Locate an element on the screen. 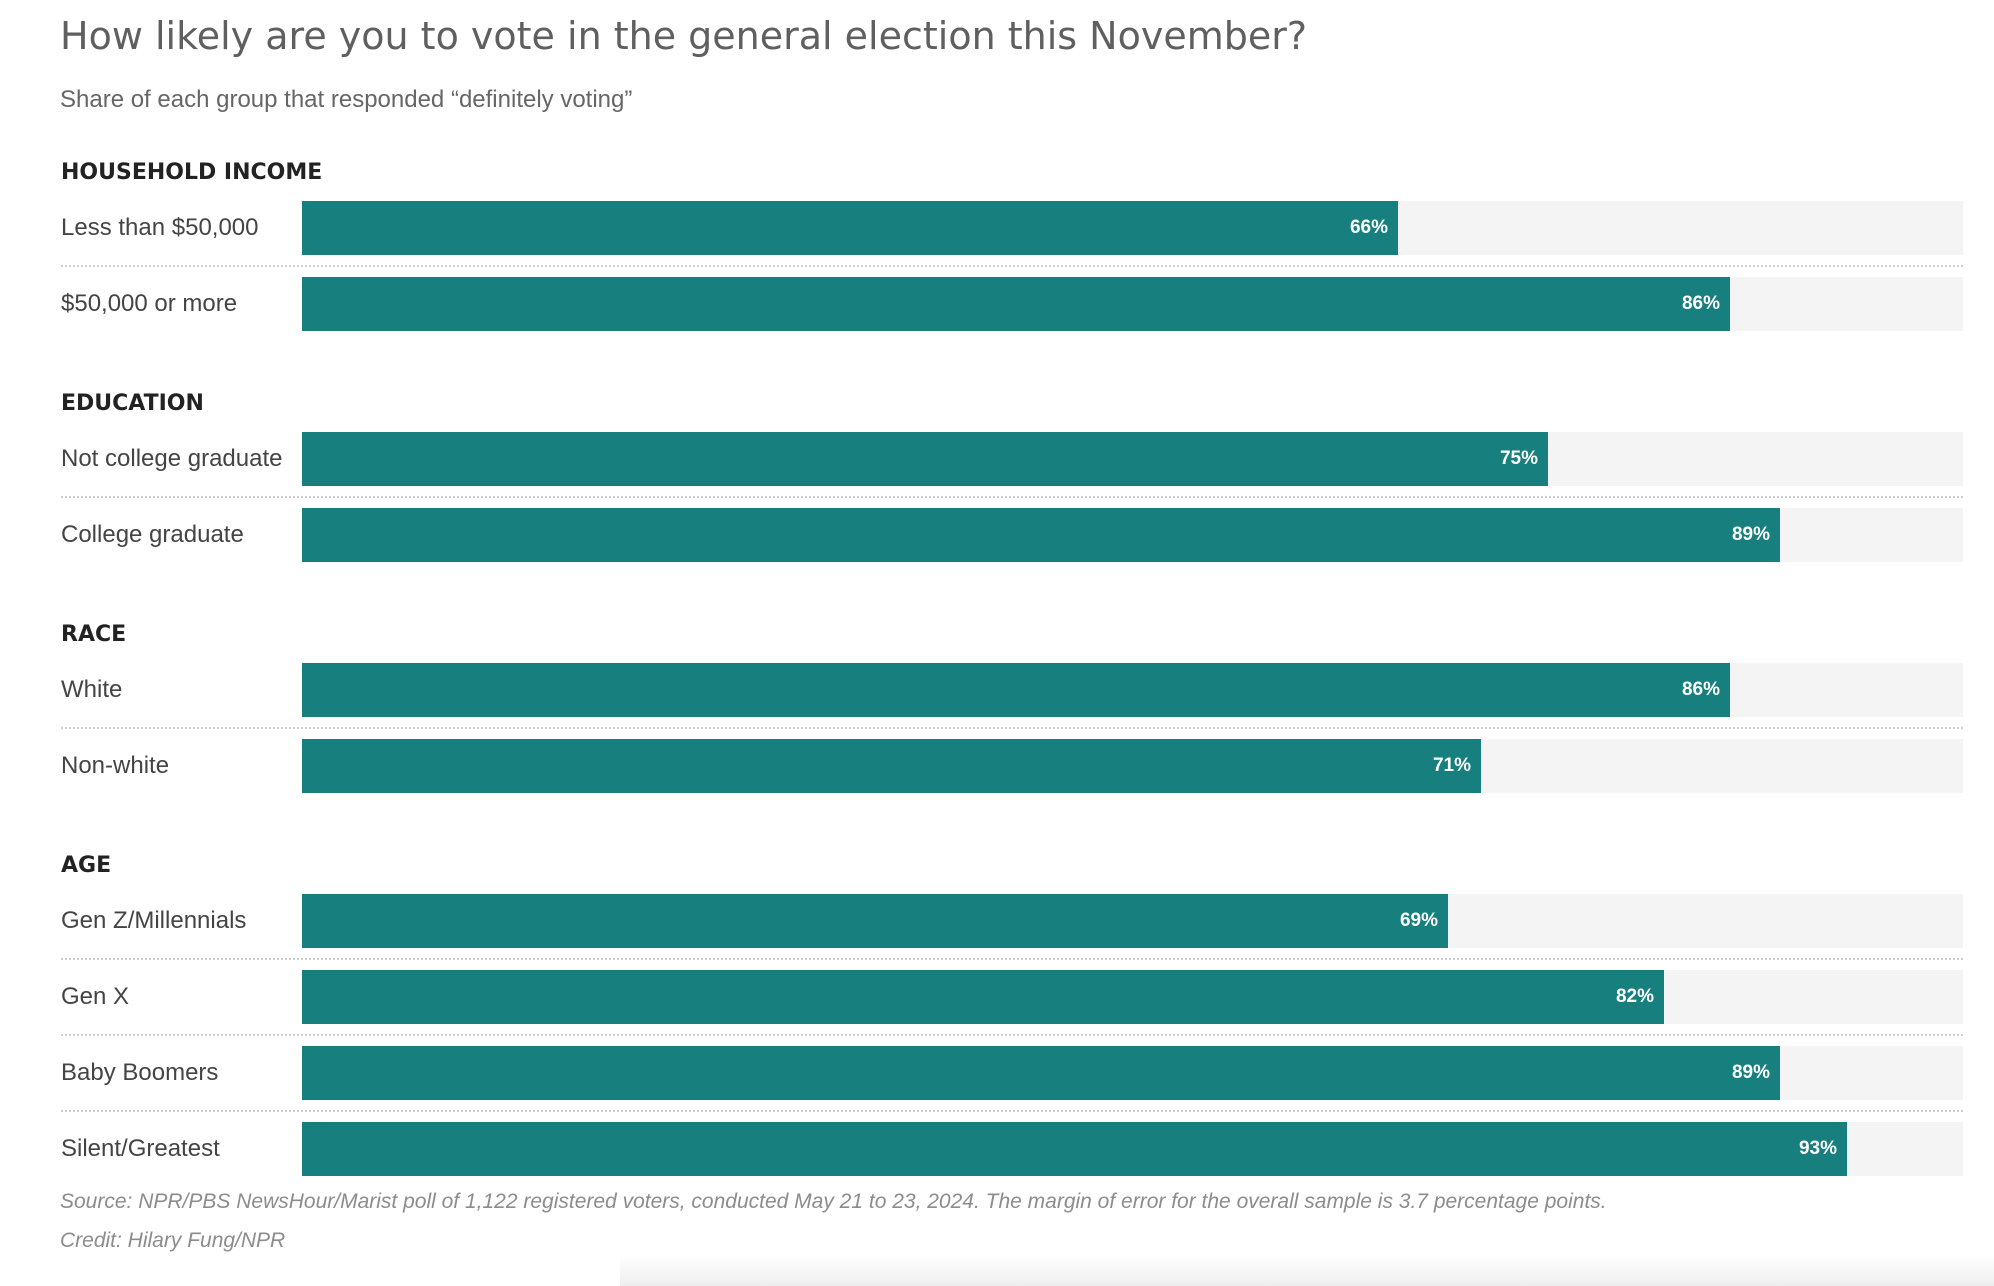  group-heading: HOUSEHOLD INCOME is located at coordinates (192, 172).